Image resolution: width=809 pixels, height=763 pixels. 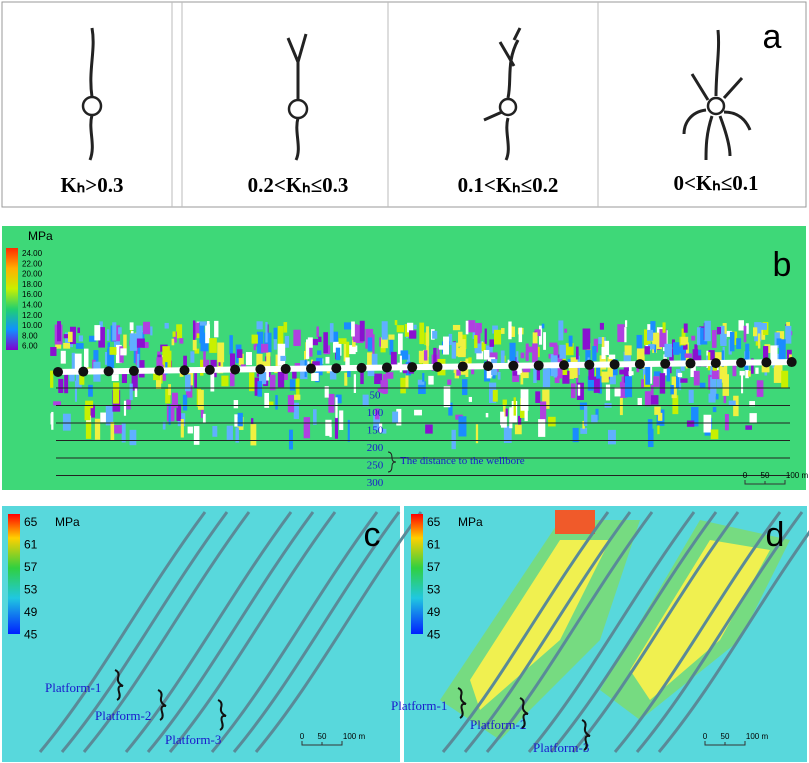 What do you see at coordinates (416, 94) in the screenshot?
I see `fracture-sketches` at bounding box center [416, 94].